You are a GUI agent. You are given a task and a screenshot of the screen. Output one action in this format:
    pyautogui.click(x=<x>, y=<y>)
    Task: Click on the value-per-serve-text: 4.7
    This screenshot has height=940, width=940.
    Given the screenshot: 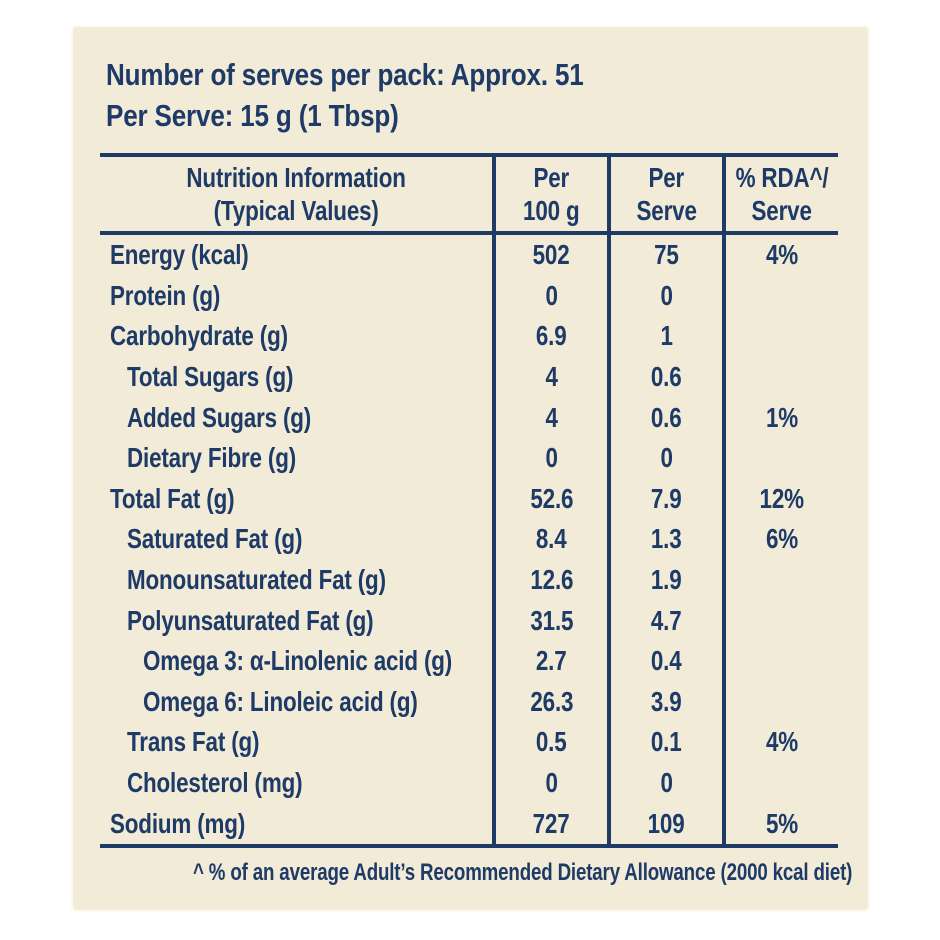 What is the action you would take?
    pyautogui.click(x=666, y=620)
    